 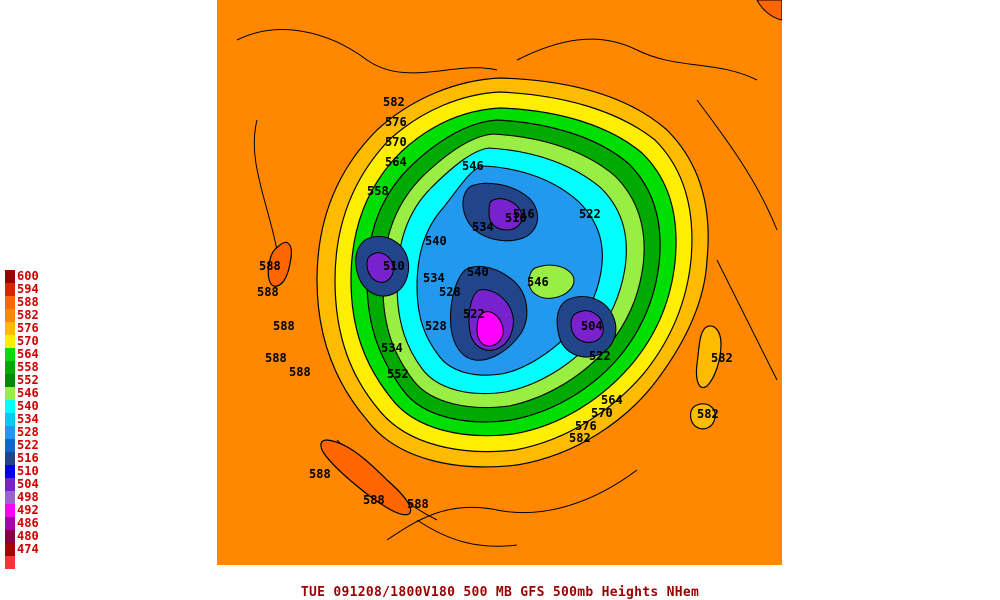 I want to click on legend-item: 534, so click(x=34, y=419).